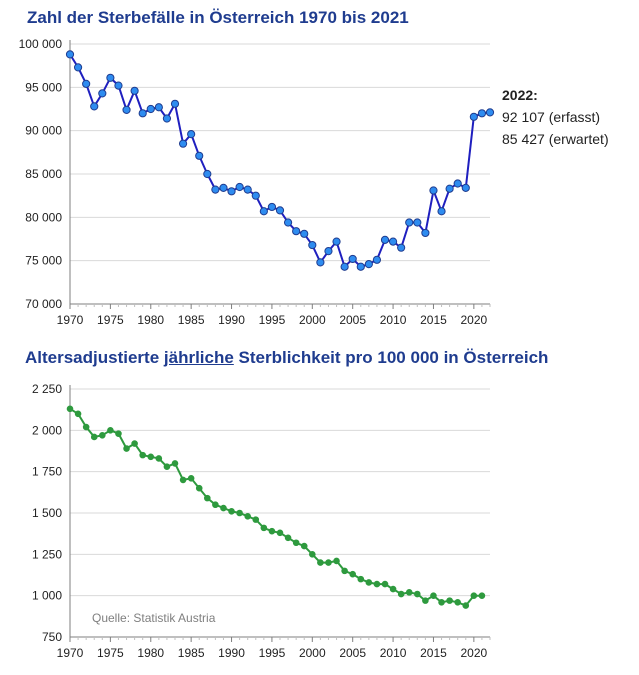 This screenshot has height=675, width=639. I want to click on chart1-y-tick-label: 80 000, so click(43, 217).